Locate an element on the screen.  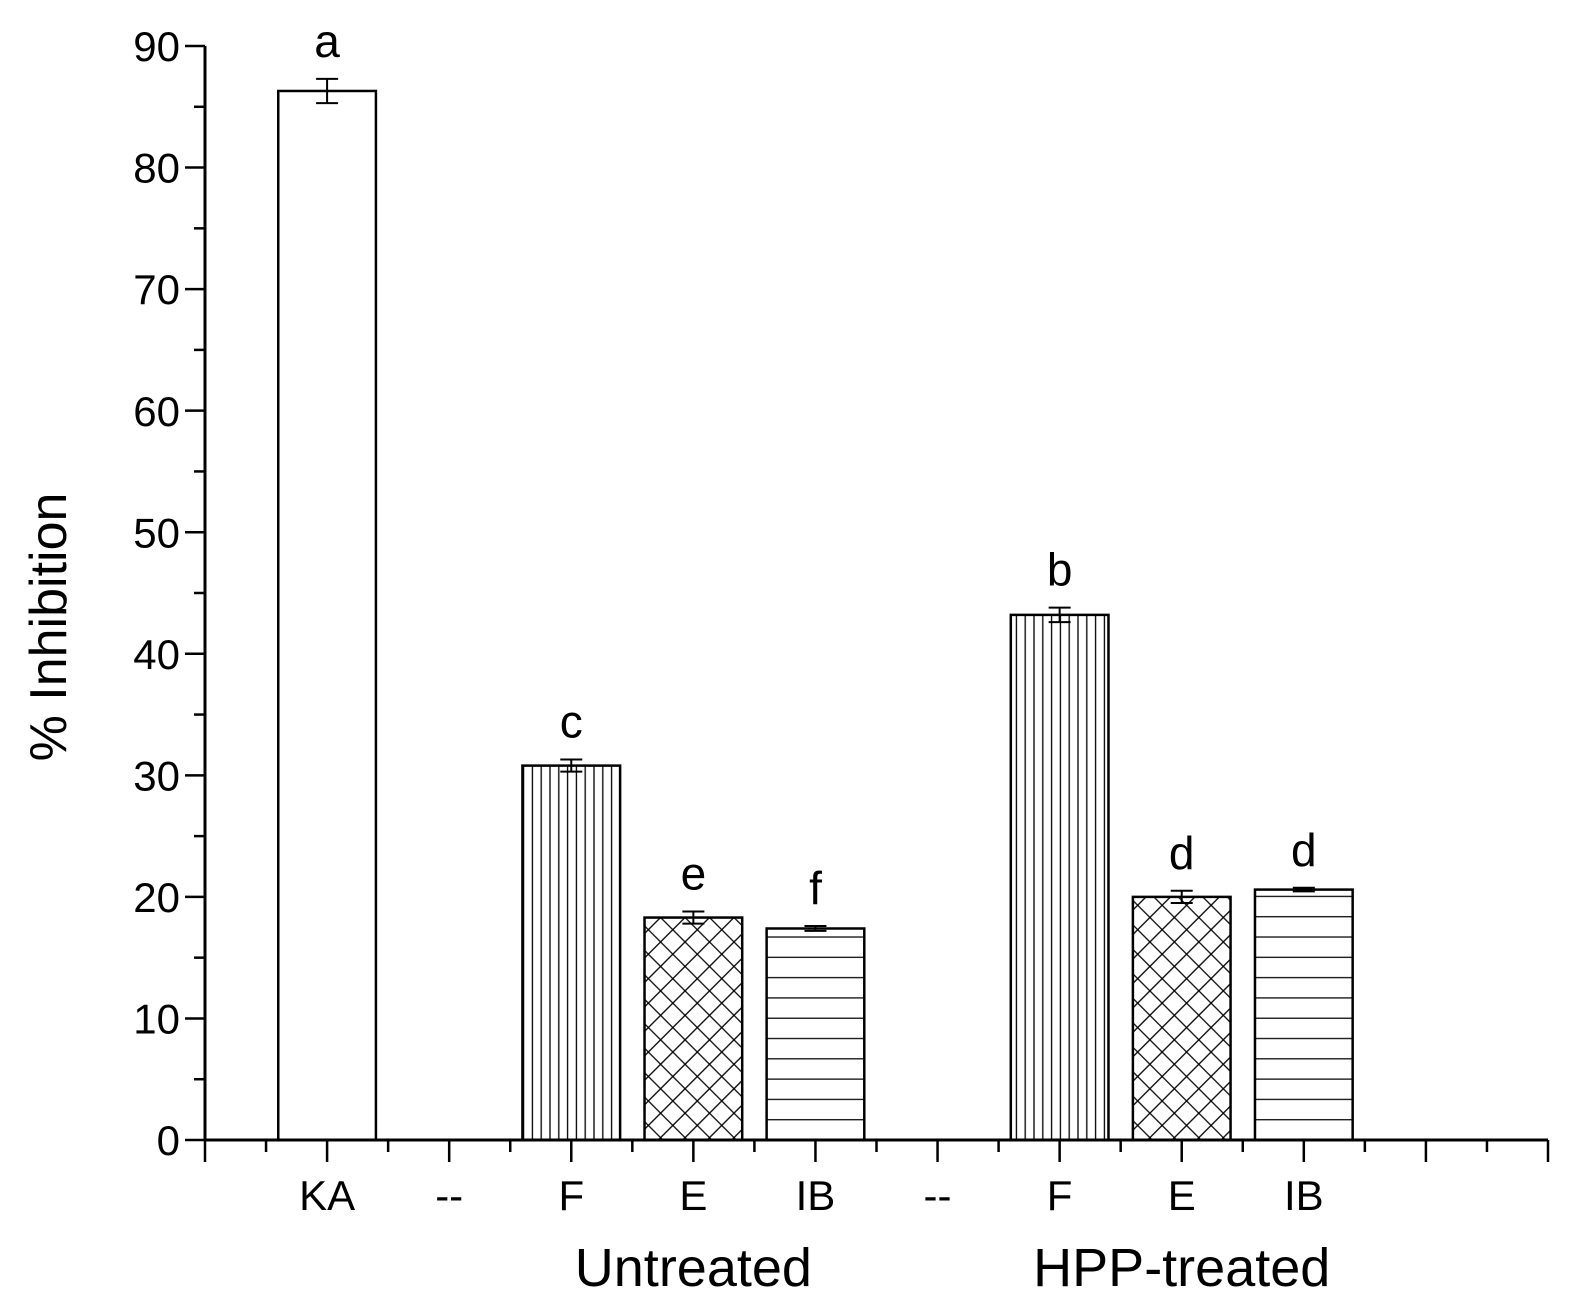
bar-untreated-f is located at coordinates (571, 953).